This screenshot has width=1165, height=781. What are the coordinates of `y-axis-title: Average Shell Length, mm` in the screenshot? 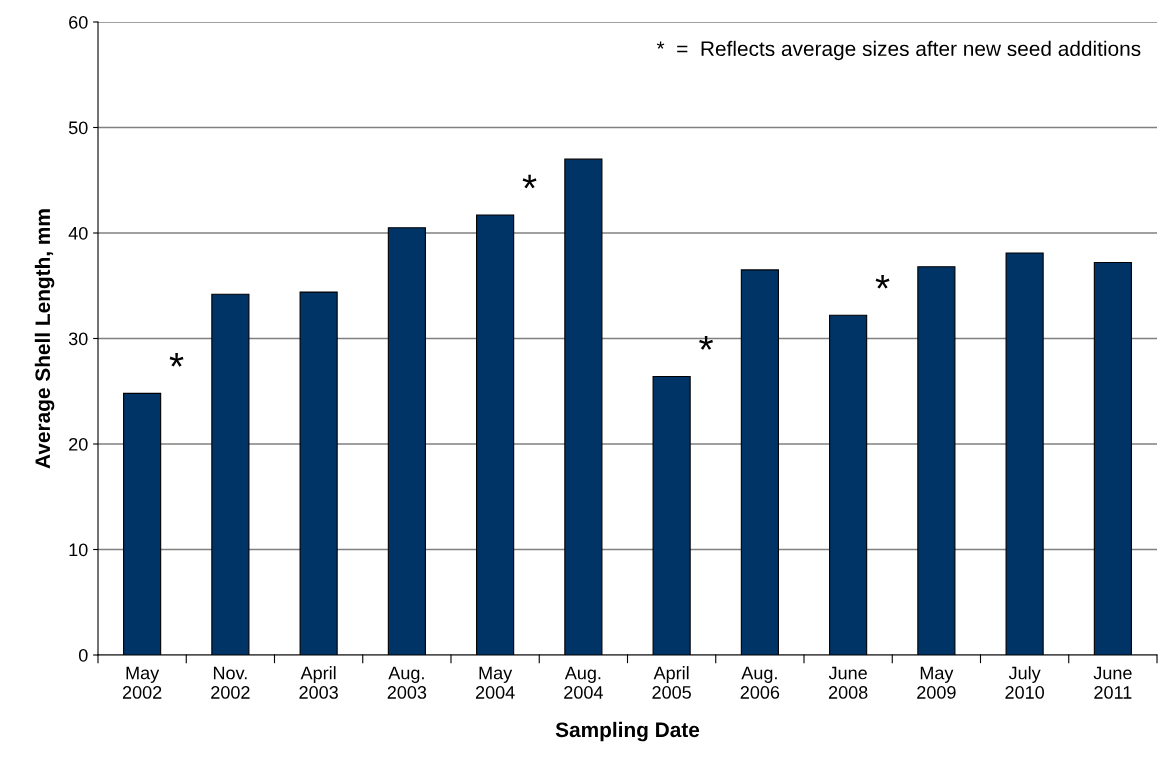 It's located at (44, 339).